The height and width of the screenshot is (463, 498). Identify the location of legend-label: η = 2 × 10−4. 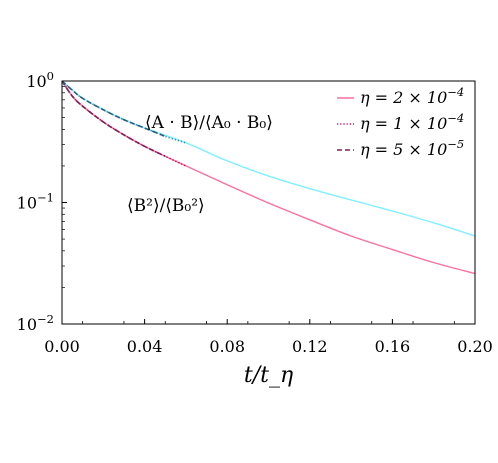
(412, 96).